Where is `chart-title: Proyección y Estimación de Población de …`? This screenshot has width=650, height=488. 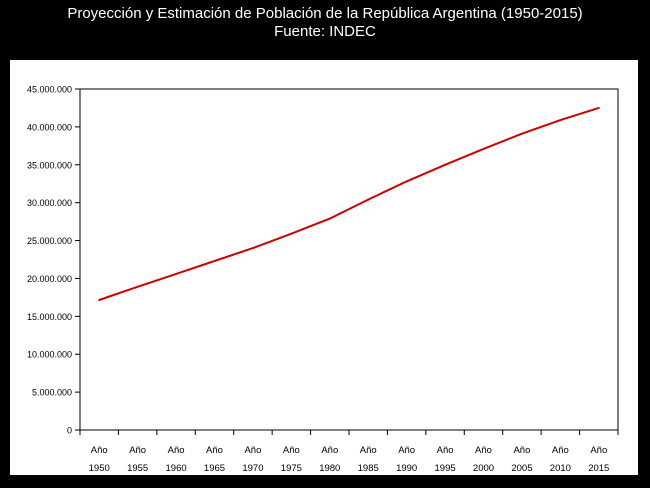
chart-title: Proyección y Estimación de Población de … is located at coordinates (325, 13).